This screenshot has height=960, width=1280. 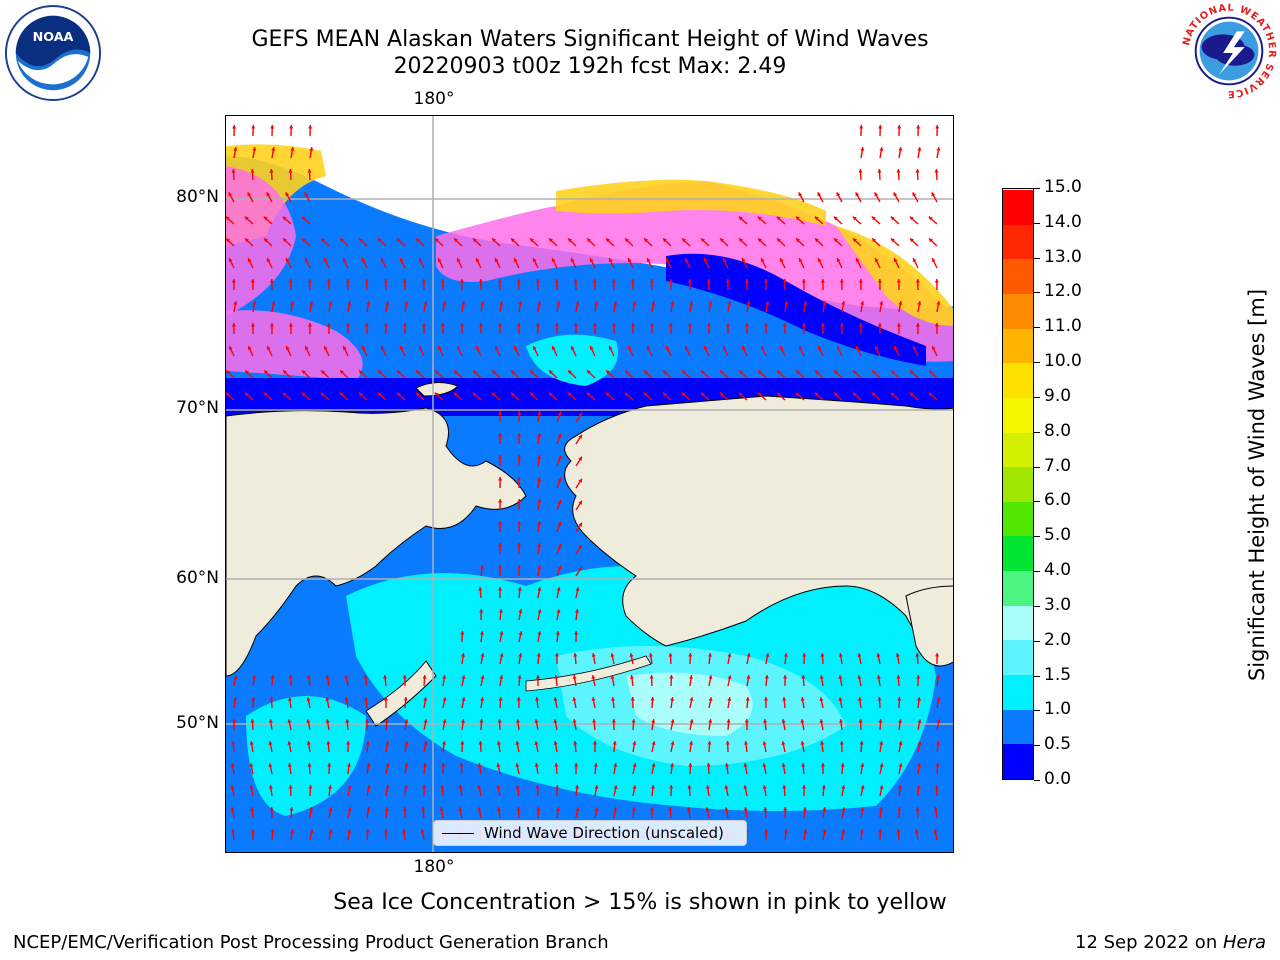 I want to click on colorbar-tick-label: 11.0, so click(x=1063, y=326).